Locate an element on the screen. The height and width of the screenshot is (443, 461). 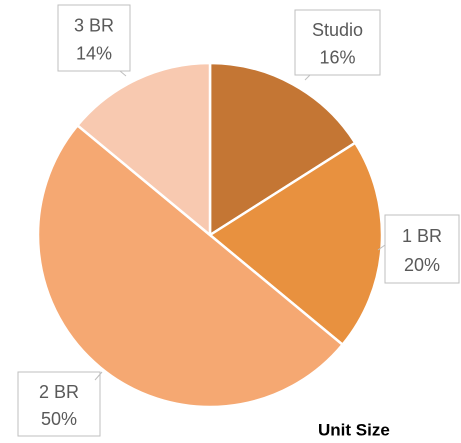
value-label: 50% is located at coordinates (59, 419).